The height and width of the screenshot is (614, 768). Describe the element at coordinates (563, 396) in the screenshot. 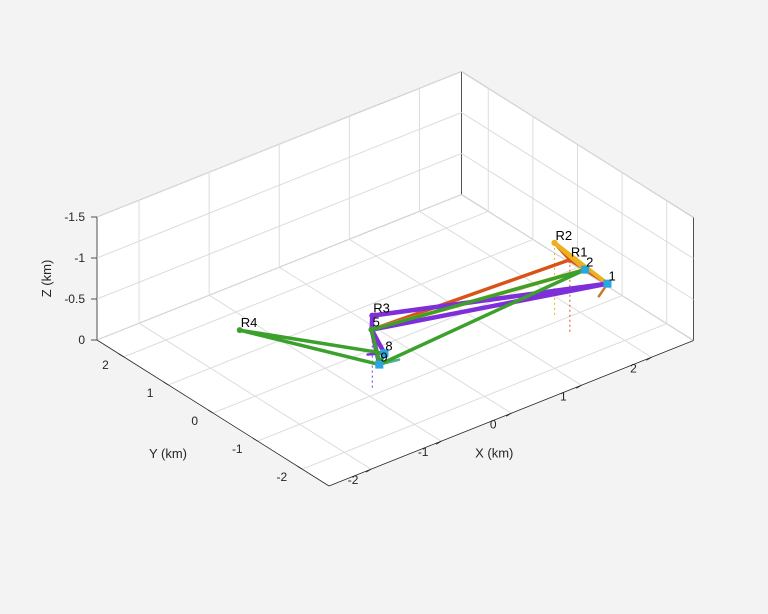

I see `x-tick-label: 1` at that location.